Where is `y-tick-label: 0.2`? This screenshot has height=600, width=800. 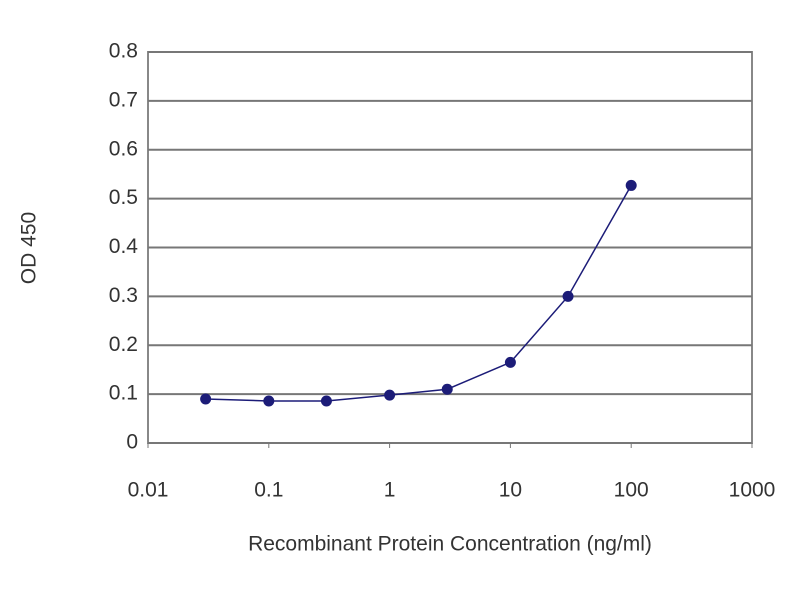 y-tick-label: 0.2 is located at coordinates (123, 344).